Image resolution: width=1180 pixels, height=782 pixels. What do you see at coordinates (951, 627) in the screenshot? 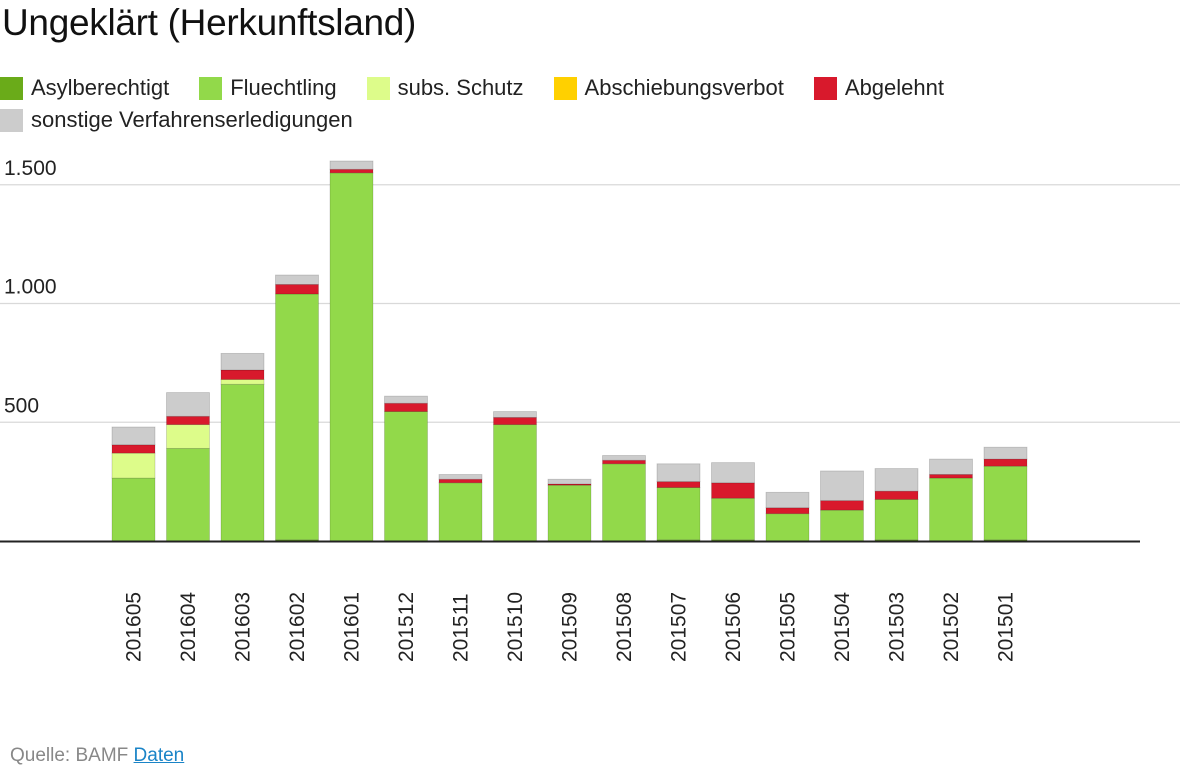
I see `x-tick-label: 201502` at bounding box center [951, 627].